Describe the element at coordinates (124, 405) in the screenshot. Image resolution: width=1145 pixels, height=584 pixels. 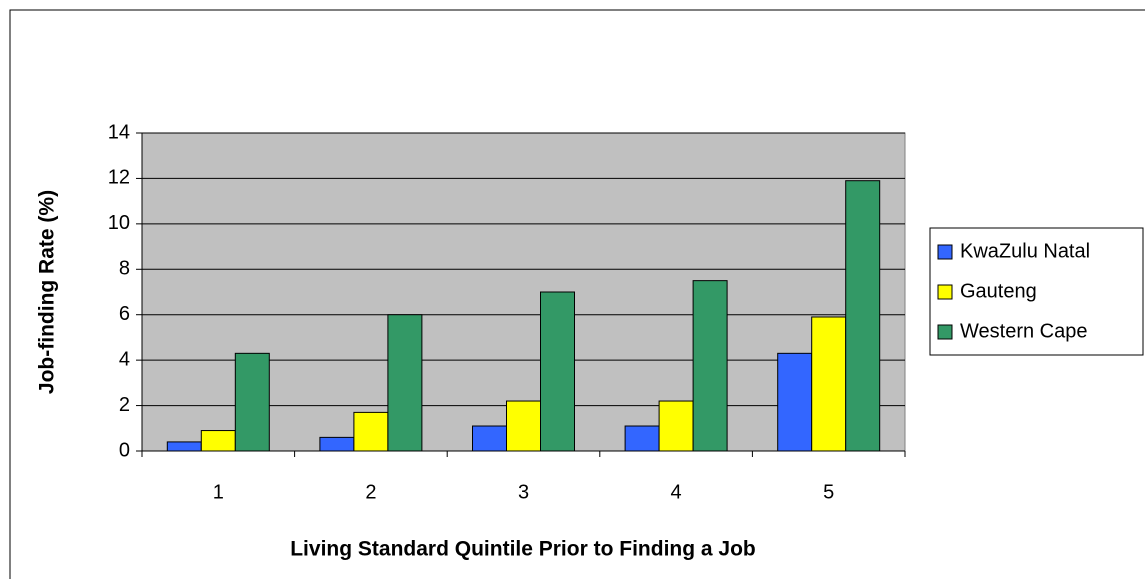
I see `y-tick-label: 2` at that location.